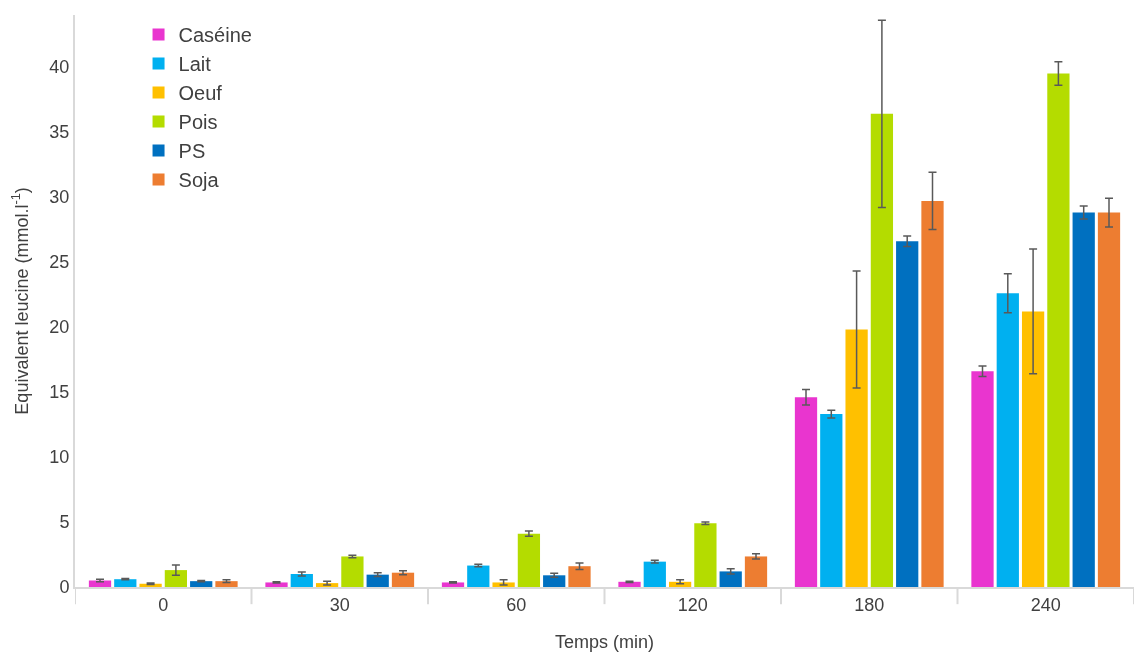  Describe the element at coordinates (192, 151) in the screenshot. I see `legend-label: PS` at that location.